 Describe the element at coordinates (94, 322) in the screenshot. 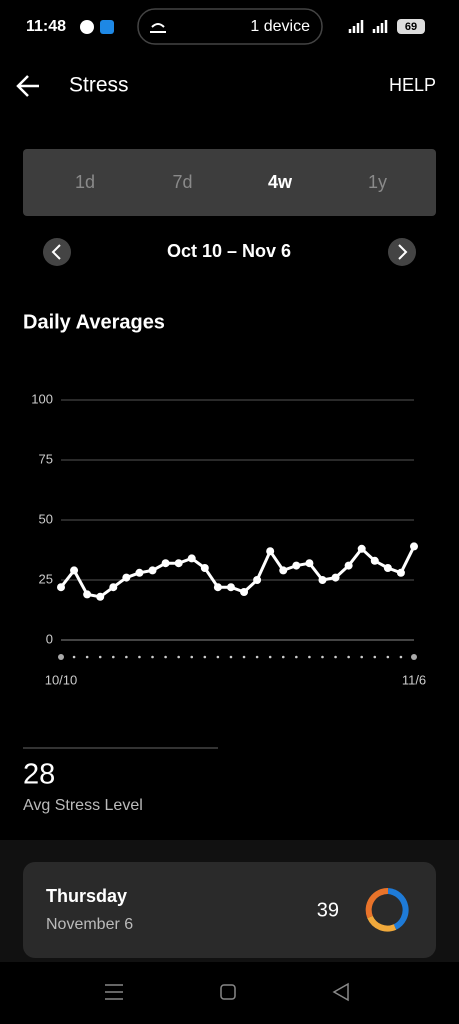

I see `chart-title: Daily Averages` at that location.